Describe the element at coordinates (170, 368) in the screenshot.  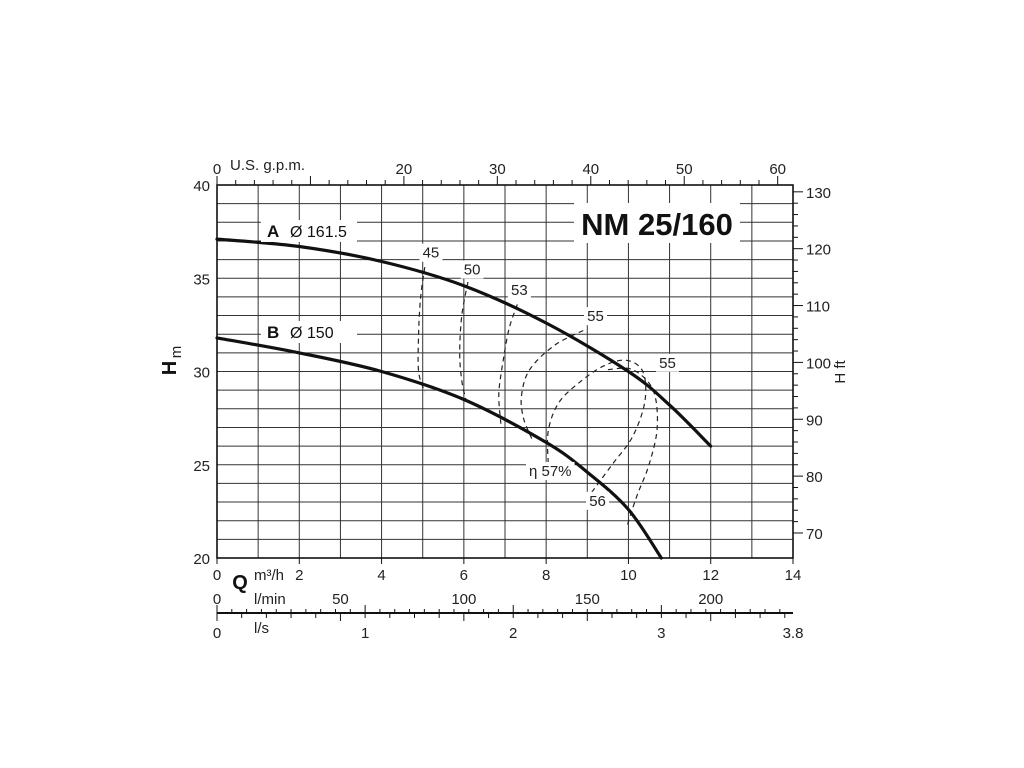
I see `y-axis-title: H` at that location.